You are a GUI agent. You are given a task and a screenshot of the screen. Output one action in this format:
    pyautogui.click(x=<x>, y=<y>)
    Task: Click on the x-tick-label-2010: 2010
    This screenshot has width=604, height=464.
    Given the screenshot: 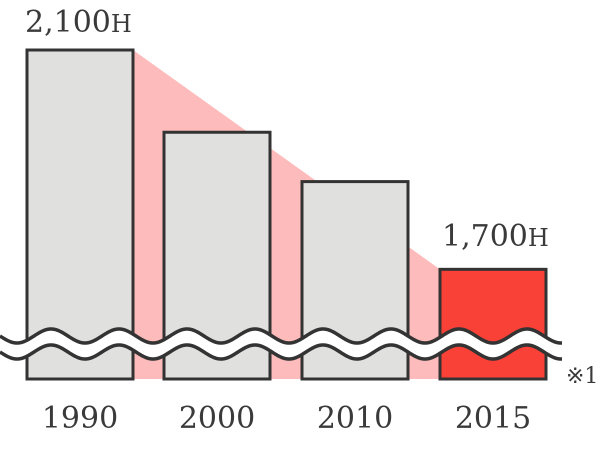 What is the action you would take?
    pyautogui.click(x=355, y=418)
    